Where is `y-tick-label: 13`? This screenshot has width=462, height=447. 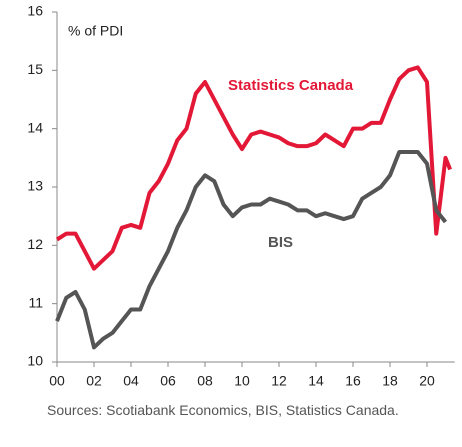 y-tick-label: 13 is located at coordinates (35, 186).